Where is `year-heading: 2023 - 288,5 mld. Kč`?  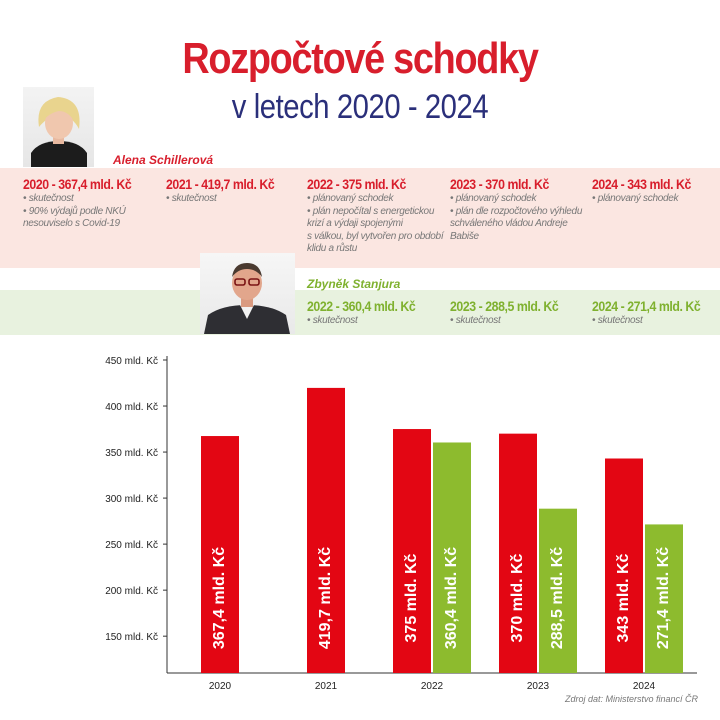 year-heading: 2023 - 288,5 mld. Kč is located at coordinates (504, 306).